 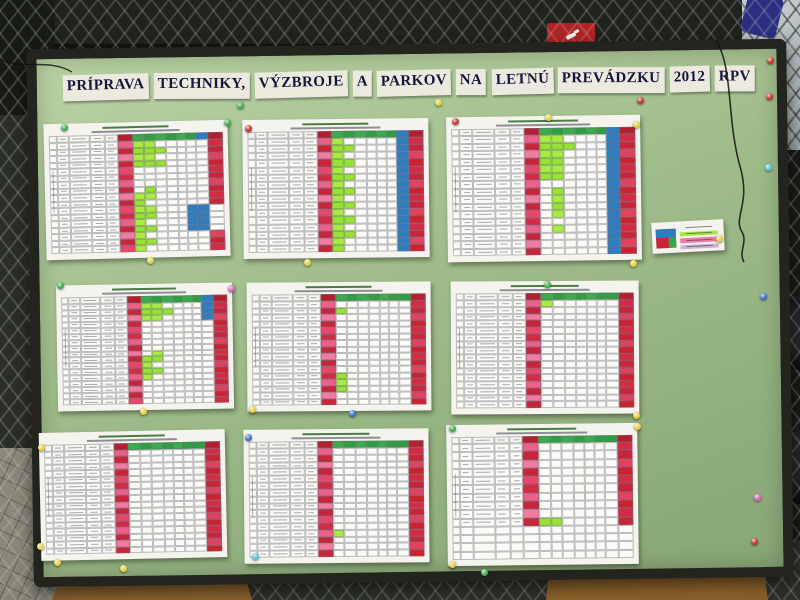 I want to click on push-pin-red, so click(x=455, y=121).